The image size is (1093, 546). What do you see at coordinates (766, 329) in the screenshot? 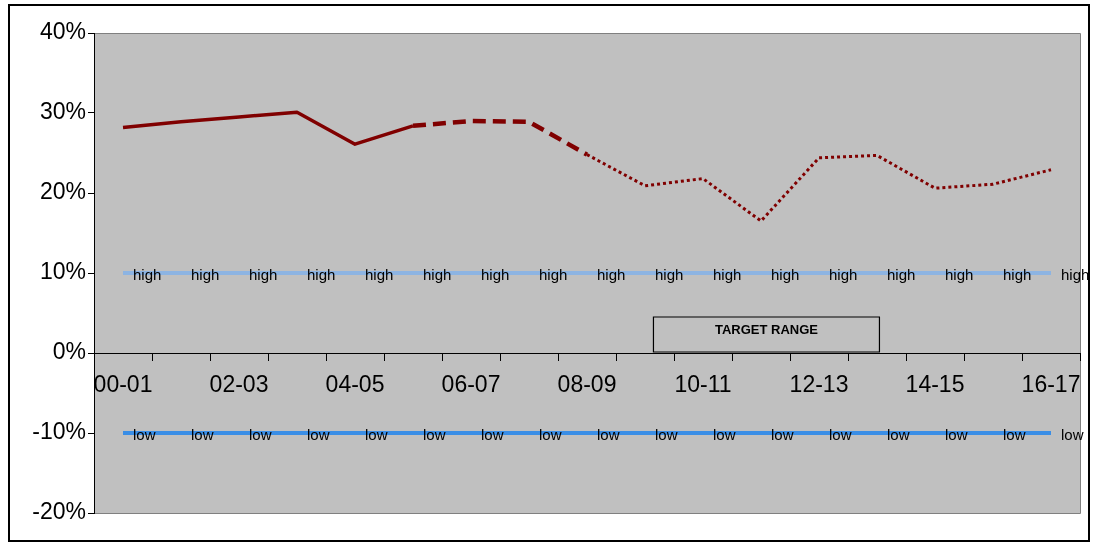
I see `annotation: TARGET RANGE` at bounding box center [766, 329].